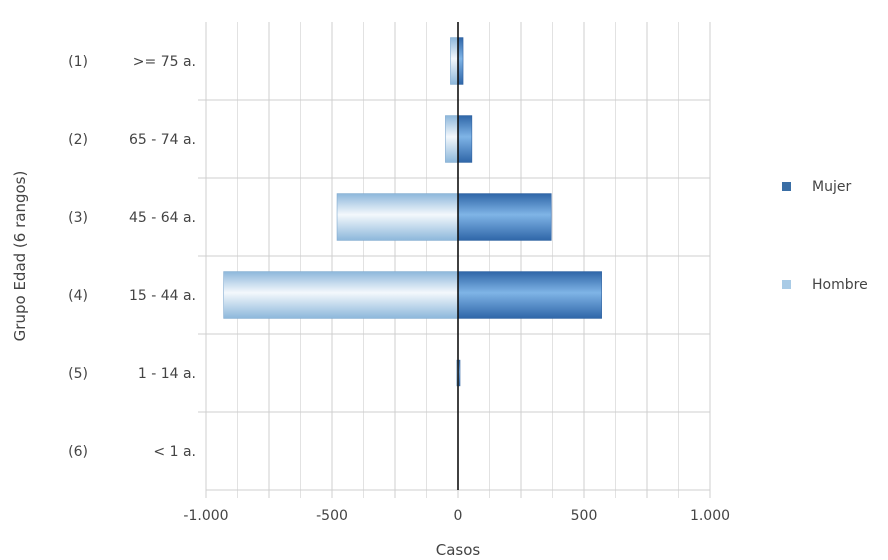 The width and height of the screenshot is (888, 560). Describe the element at coordinates (78, 218) in the screenshot. I see `category-index-label: (3)` at that location.